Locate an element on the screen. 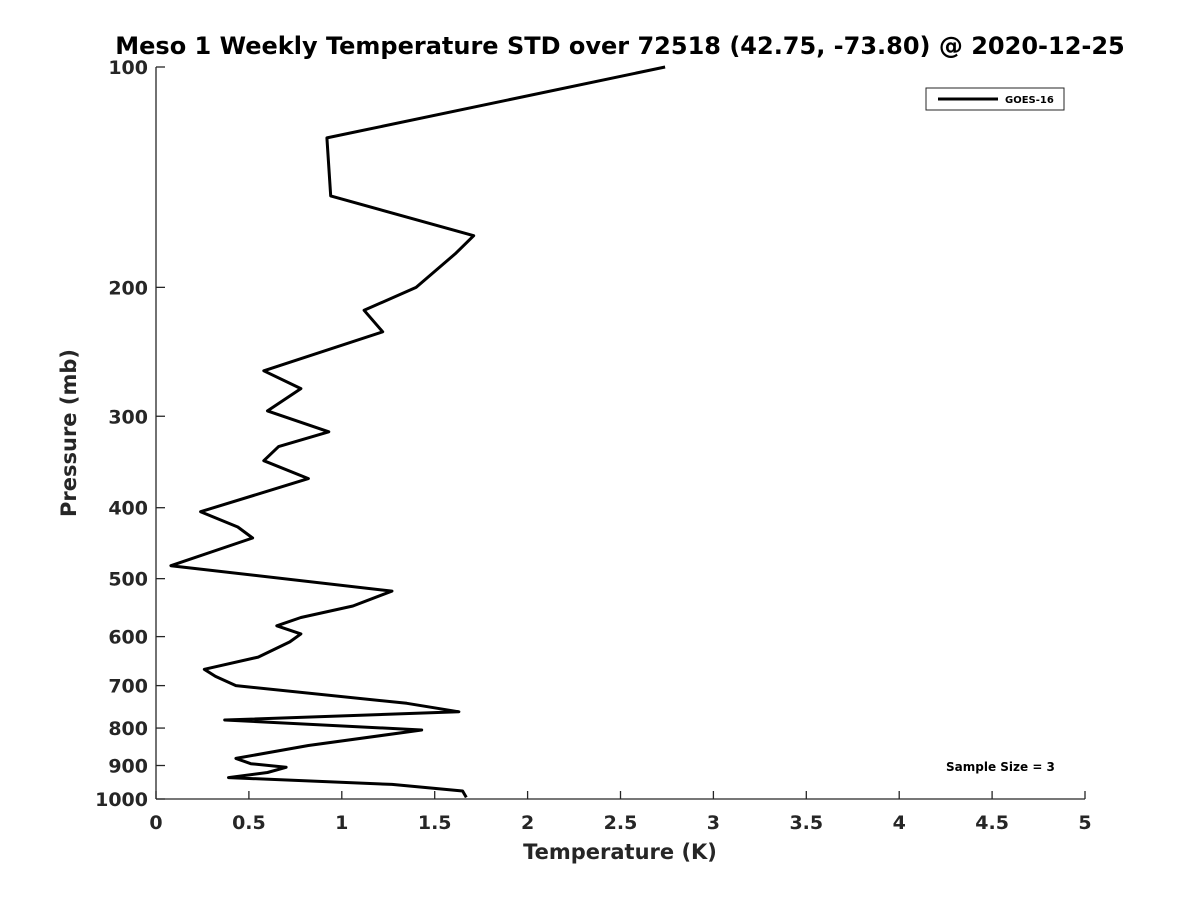  y-tick-label: 800 is located at coordinates (128, 729).